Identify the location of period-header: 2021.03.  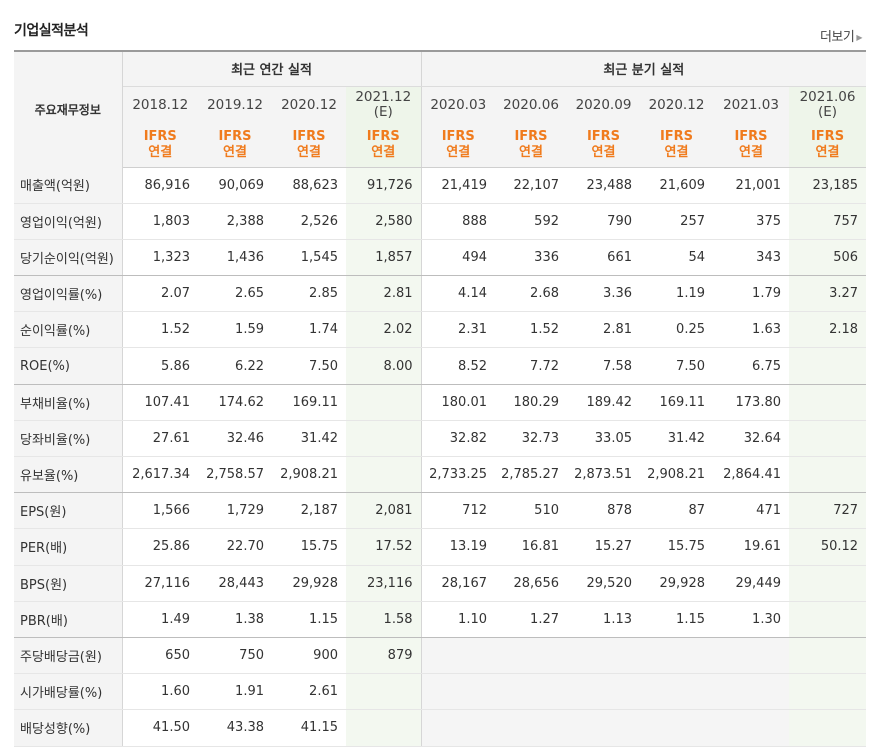
(751, 104).